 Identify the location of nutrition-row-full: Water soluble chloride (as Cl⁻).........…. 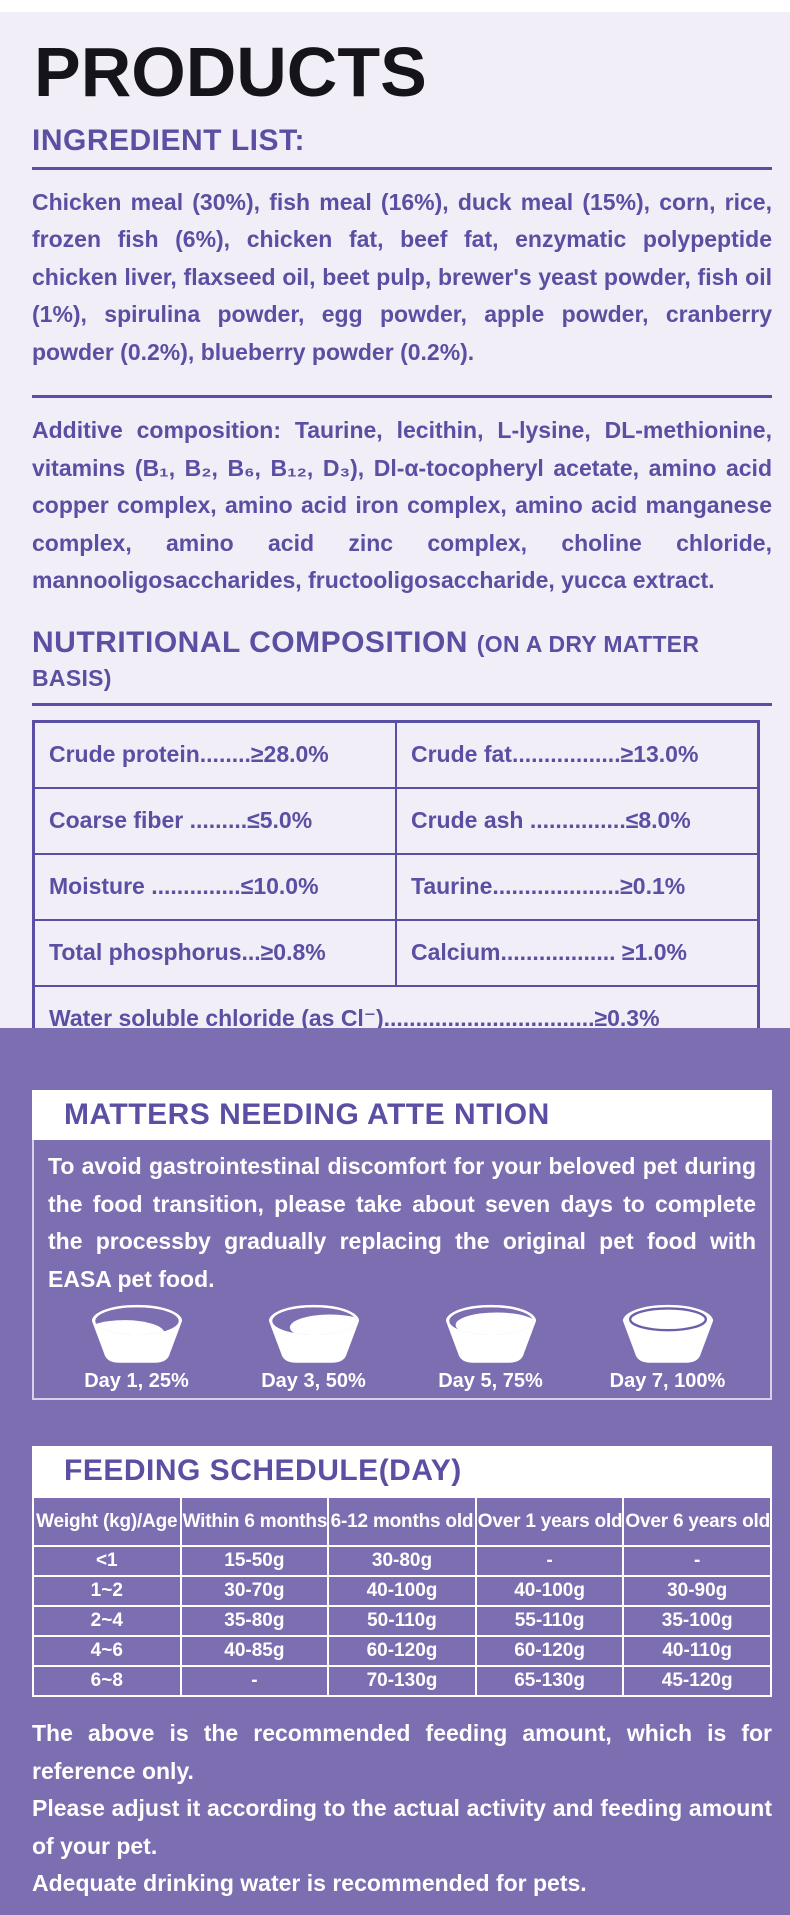
(396, 1006).